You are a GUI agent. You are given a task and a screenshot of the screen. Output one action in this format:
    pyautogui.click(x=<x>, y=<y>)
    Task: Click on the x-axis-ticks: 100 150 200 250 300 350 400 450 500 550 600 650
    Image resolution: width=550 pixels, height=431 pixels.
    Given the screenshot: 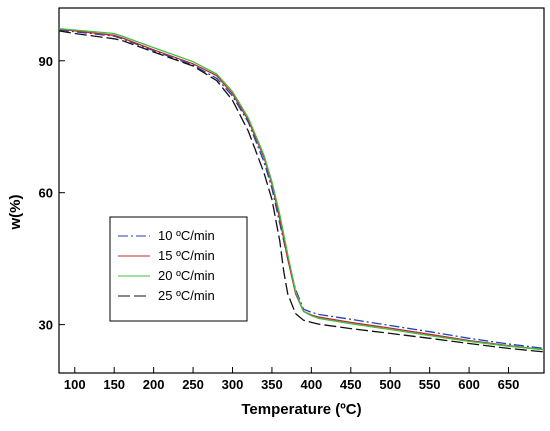 What is the action you would take?
    pyautogui.click(x=291, y=379)
    